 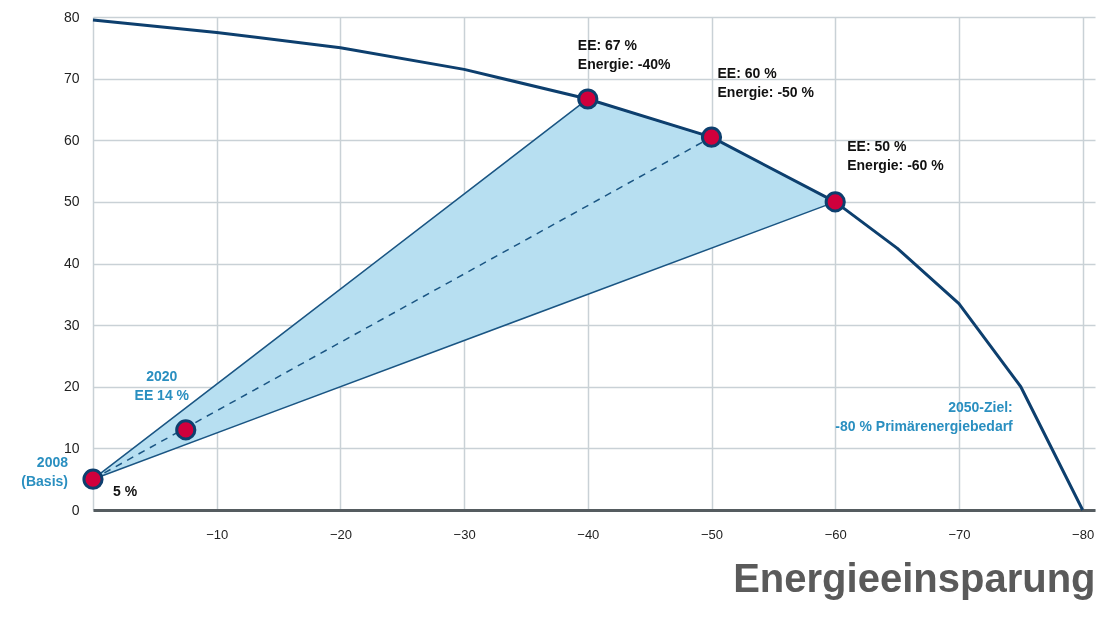 I want to click on x-tick-label: −40, so click(x=588, y=534).